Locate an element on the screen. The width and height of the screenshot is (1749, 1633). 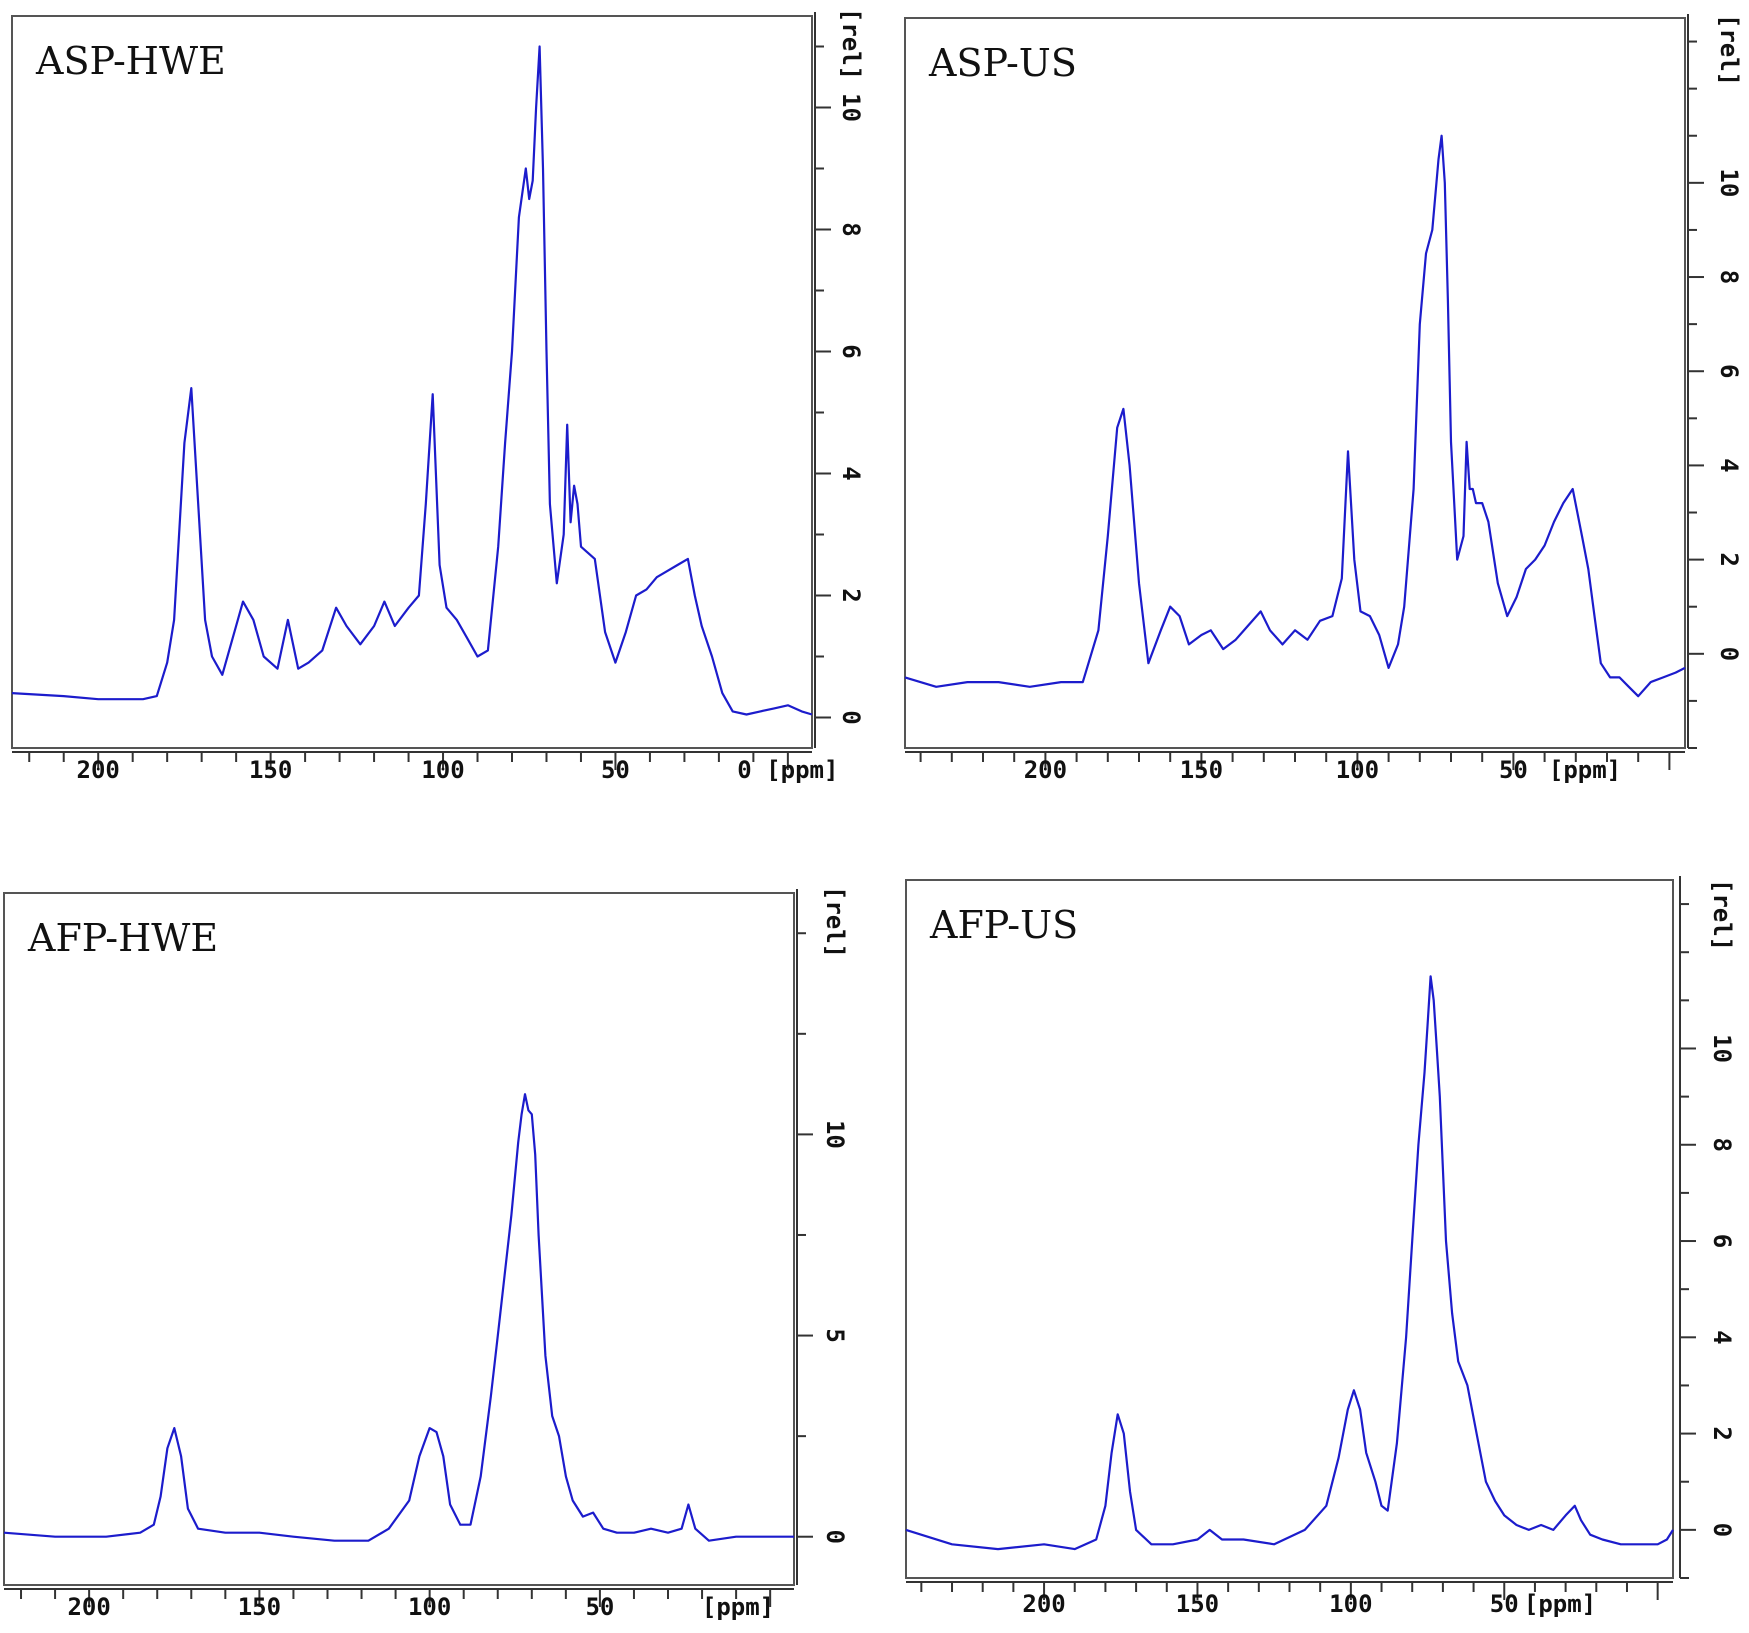
panel-title: ASP-HWE is located at coordinates (130, 61).